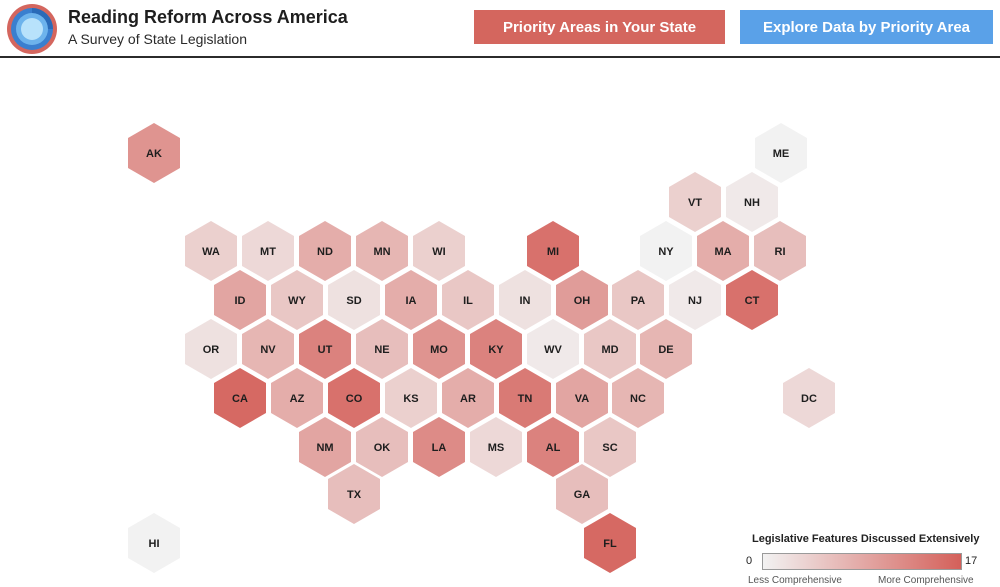  I want to click on state-hex-ct: CT, so click(752, 300).